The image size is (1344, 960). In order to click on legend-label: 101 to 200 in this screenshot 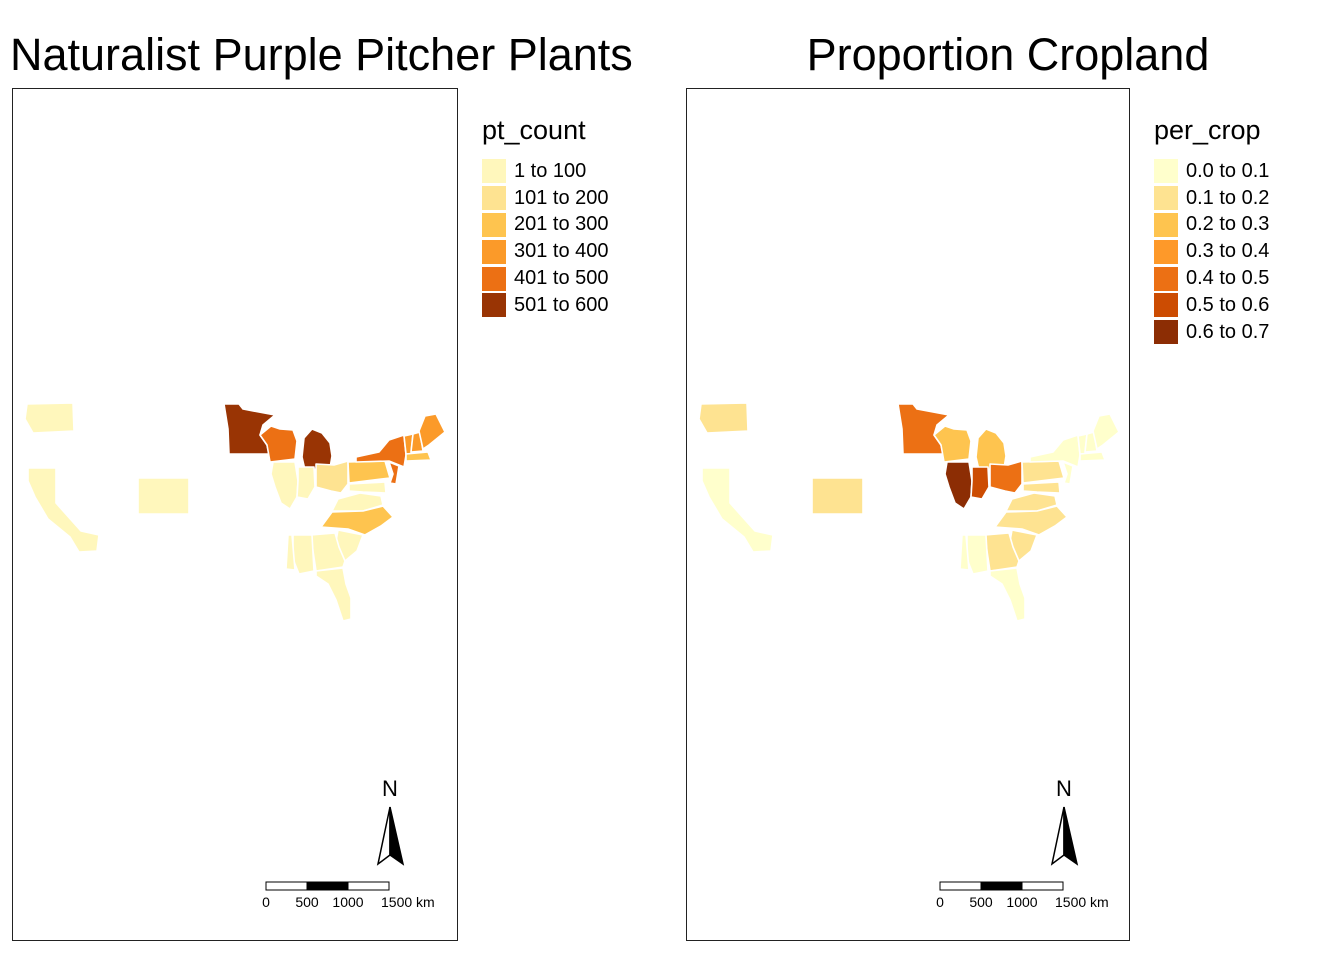, I will do `click(561, 197)`.